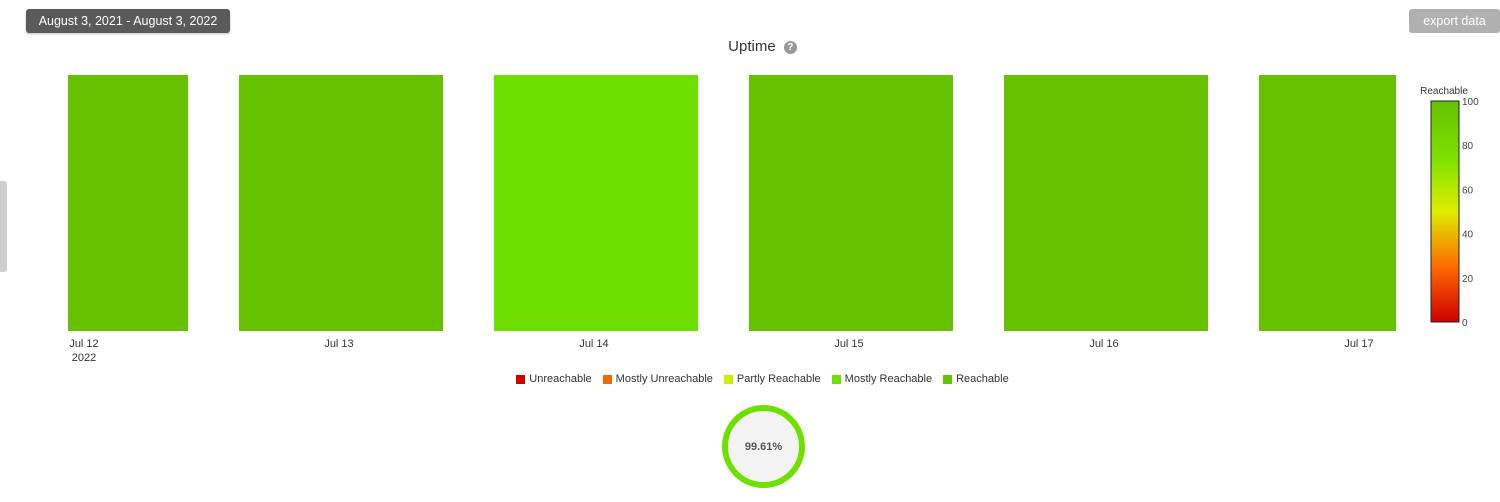 The height and width of the screenshot is (502, 1500). Describe the element at coordinates (83, 344) in the screenshot. I see `x-tick-label: Jul 12` at that location.